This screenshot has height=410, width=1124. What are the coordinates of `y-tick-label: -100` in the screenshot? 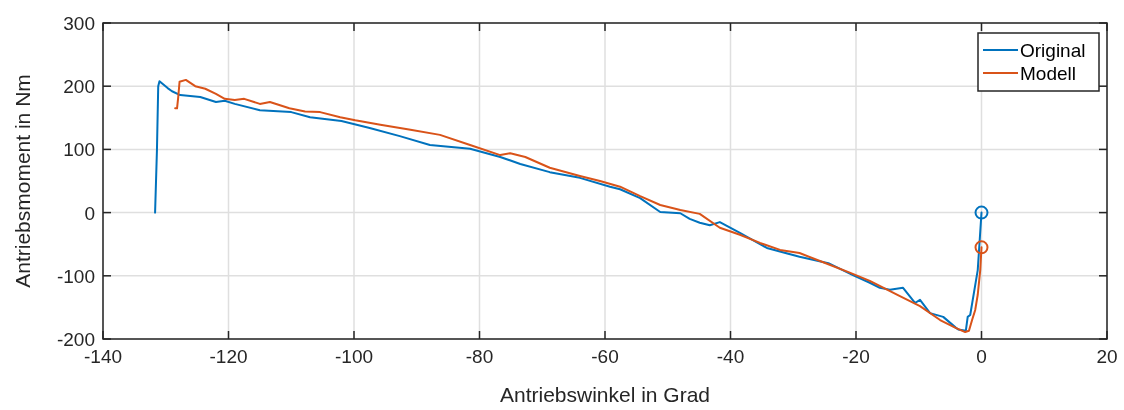 It's located at (75, 276).